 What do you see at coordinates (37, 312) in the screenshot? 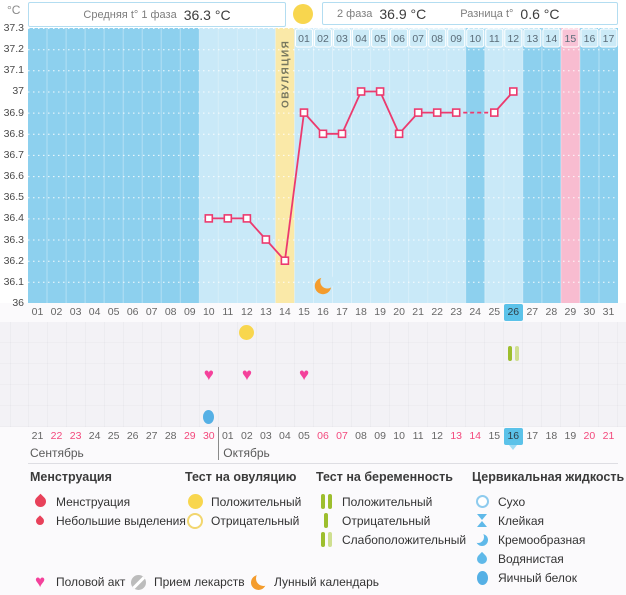
I see `cycle-day-cell: 01` at bounding box center [37, 312].